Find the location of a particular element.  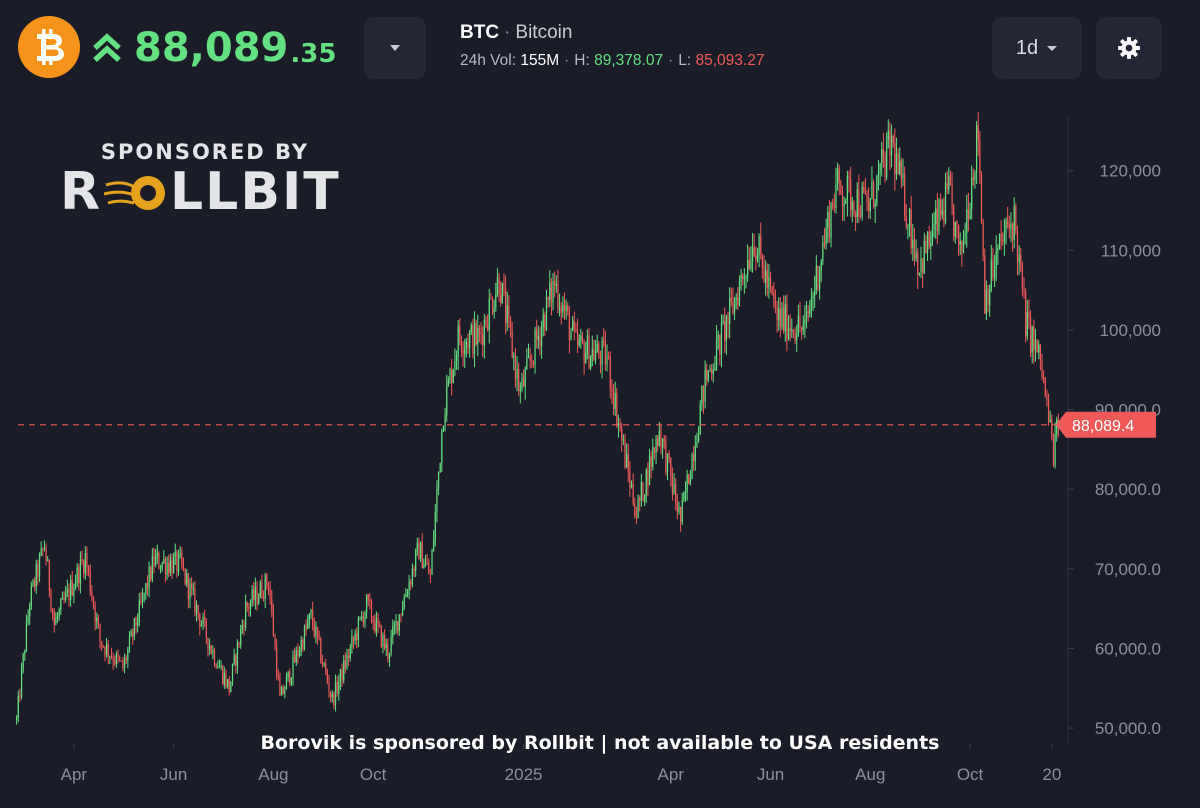

price-integer: 88,089 is located at coordinates (211, 48).